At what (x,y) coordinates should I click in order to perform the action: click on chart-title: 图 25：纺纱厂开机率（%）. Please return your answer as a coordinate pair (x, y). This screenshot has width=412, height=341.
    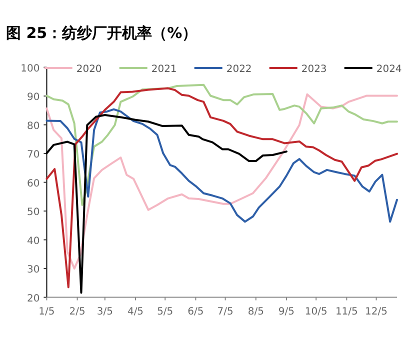
    Looking at the image, I should click on (102, 33).